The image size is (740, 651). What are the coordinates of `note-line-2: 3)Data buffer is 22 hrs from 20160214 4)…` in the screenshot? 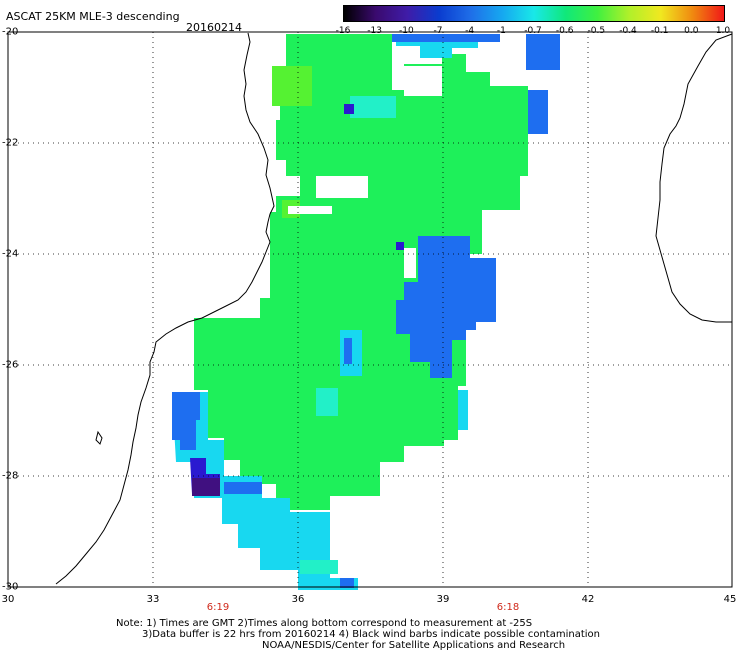 It's located at (371, 634).